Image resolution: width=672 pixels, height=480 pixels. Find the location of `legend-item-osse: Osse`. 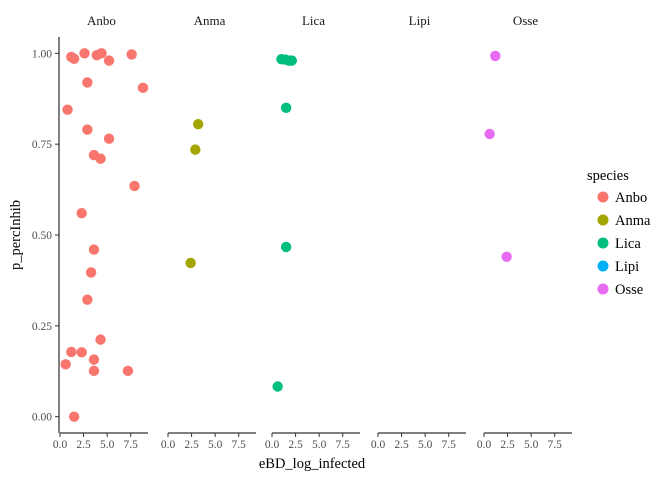

legend-item-osse: Osse is located at coordinates (620, 290).